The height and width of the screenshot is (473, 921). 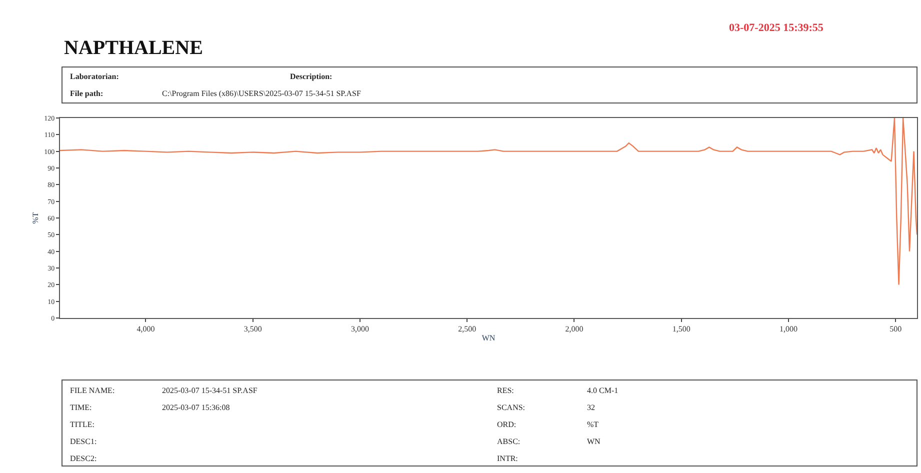 I want to click on text: RES:, so click(x=505, y=390).